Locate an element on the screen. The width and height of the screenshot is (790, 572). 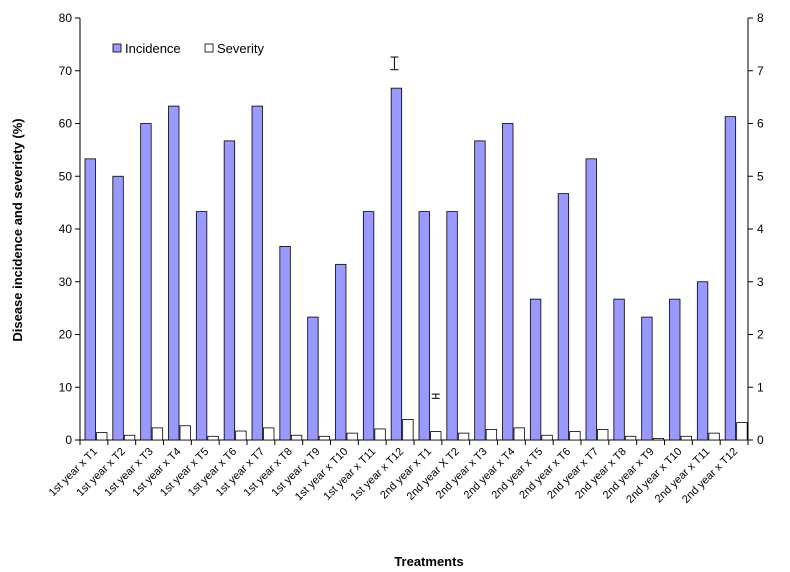
y-tick-label-right: 6 is located at coordinates (760, 124).